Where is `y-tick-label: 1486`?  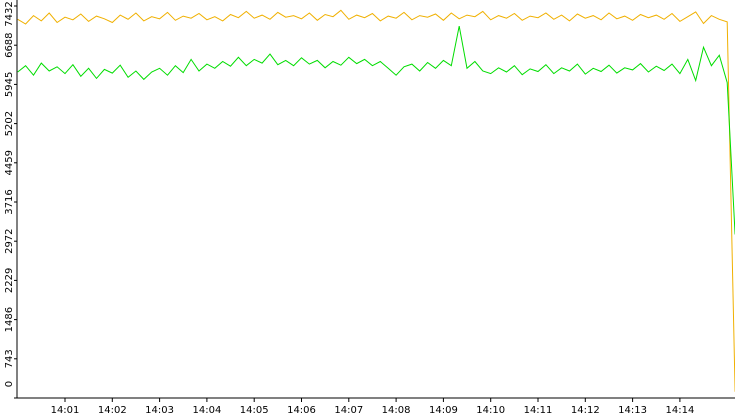 y-tick-label: 1486 is located at coordinates (9, 319).